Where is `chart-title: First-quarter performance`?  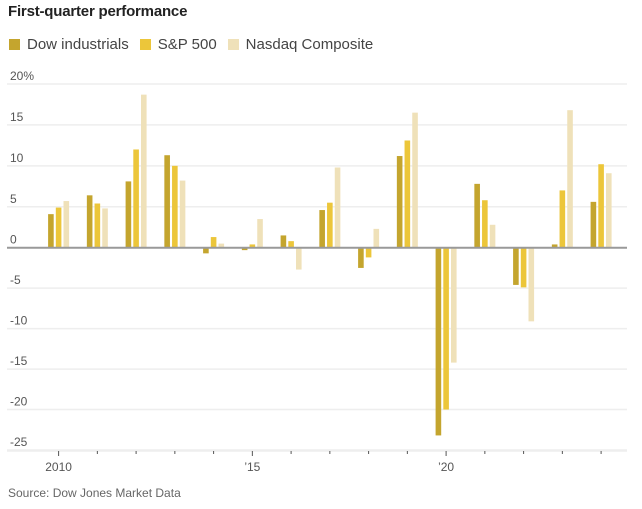 chart-title: First-quarter performance is located at coordinates (98, 11).